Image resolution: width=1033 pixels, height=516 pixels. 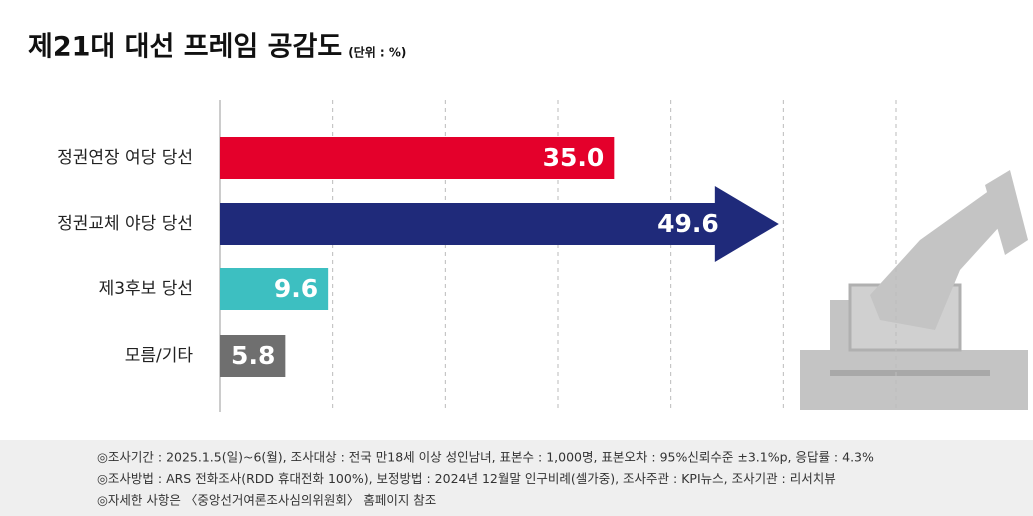 What do you see at coordinates (146, 289) in the screenshot?
I see `category-label: 제3후보 당선` at bounding box center [146, 289].